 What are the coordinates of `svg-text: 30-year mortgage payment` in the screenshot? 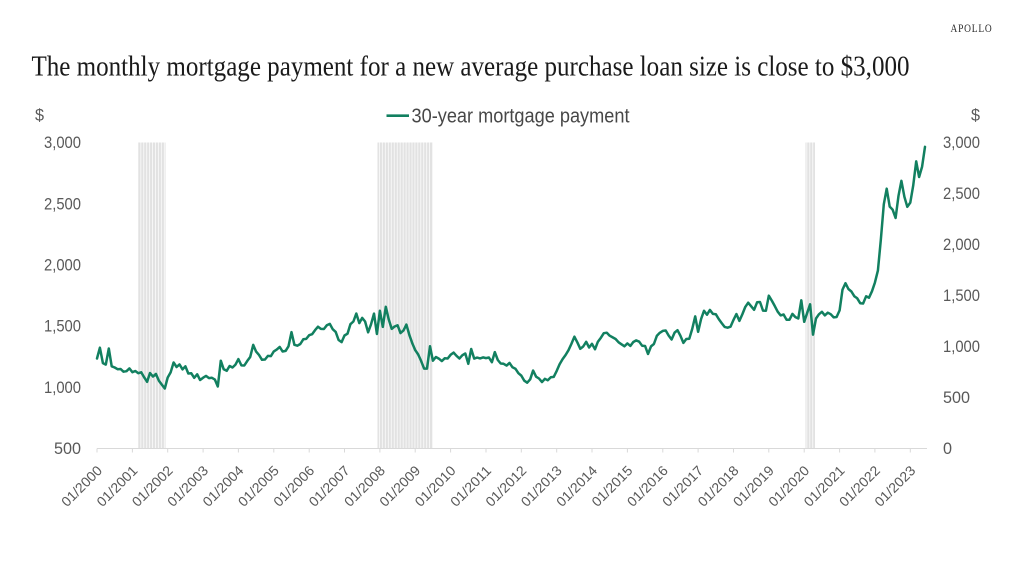 It's located at (521, 115).